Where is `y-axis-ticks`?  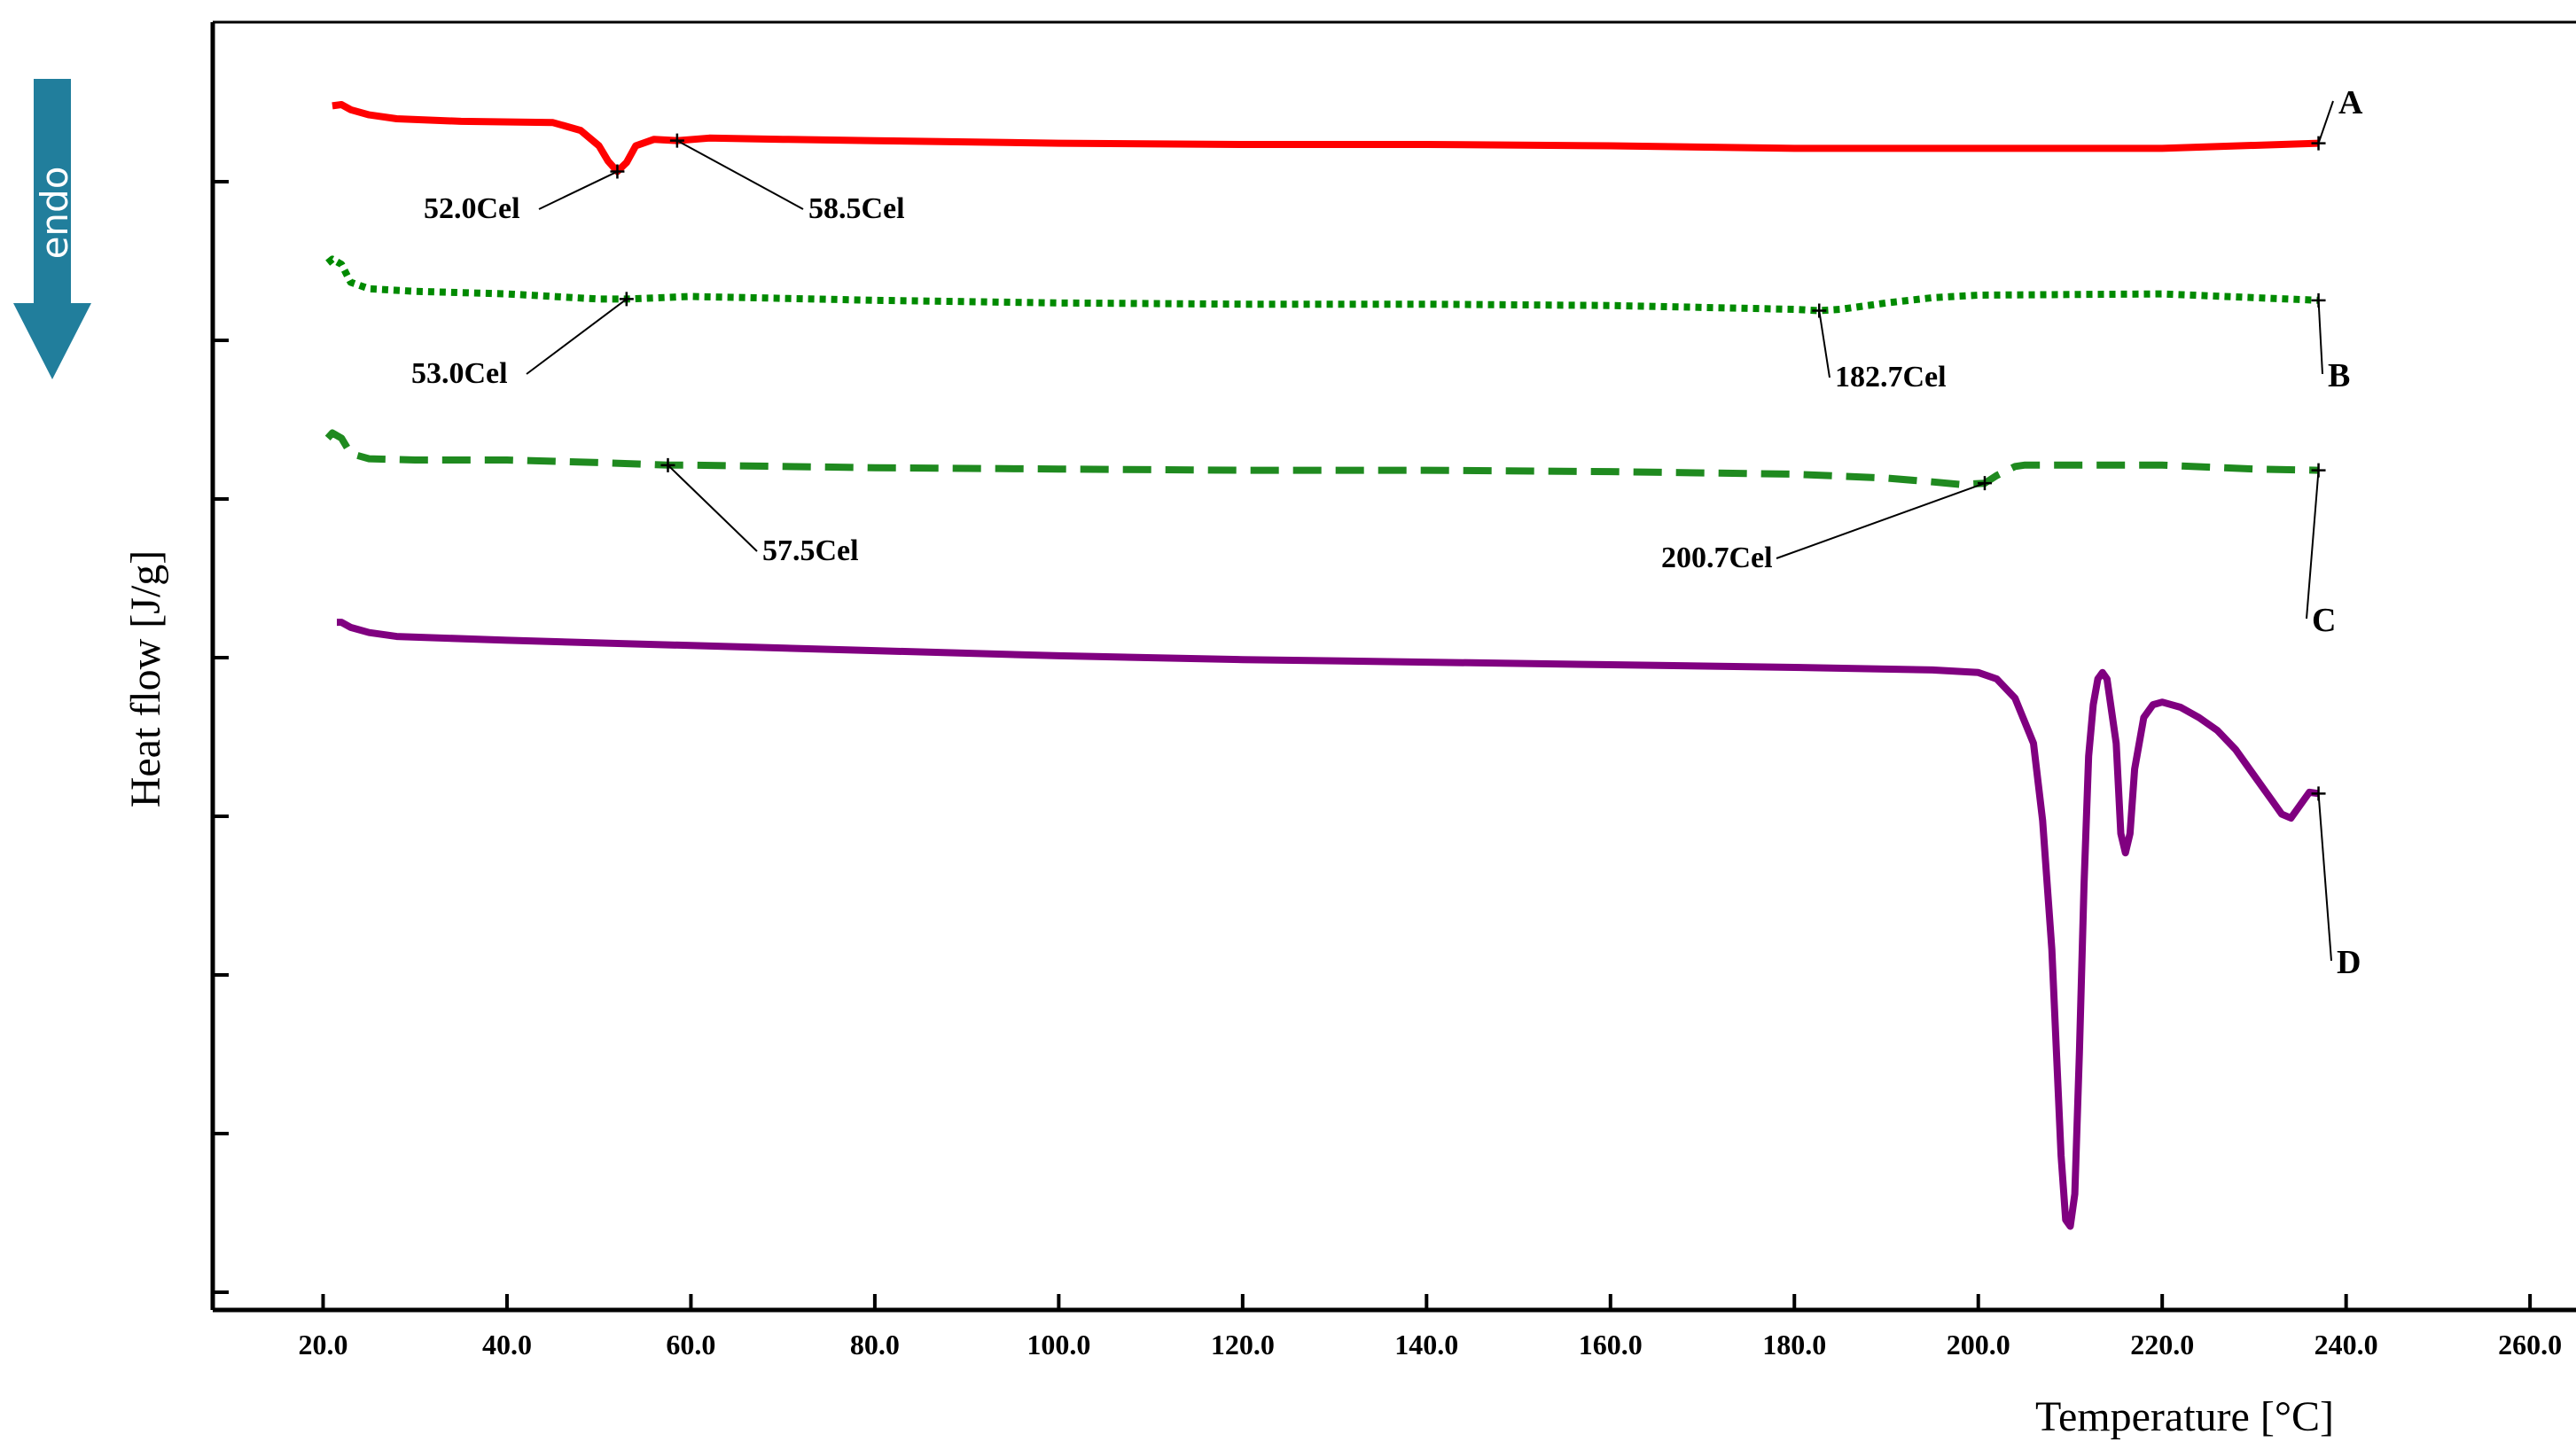 y-axis-ticks is located at coordinates (221, 737).